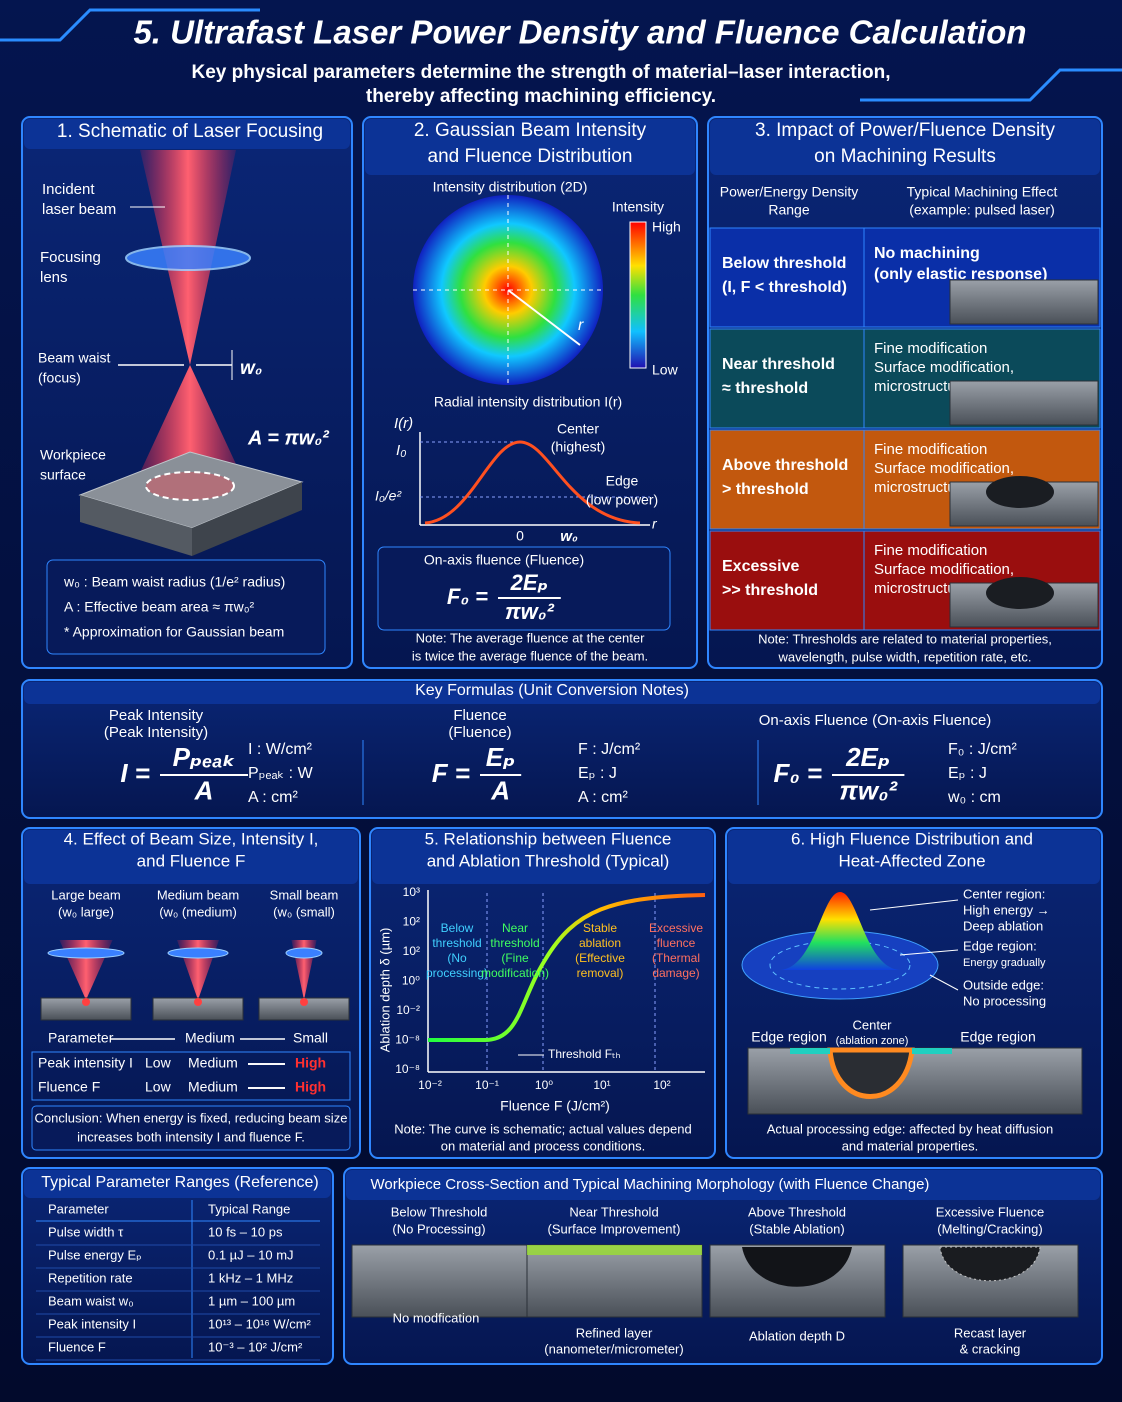 This screenshot has width=1122, height=1402. I want to click on panel-title: Key Formulas (Unit Conversion Notes), so click(552, 690).